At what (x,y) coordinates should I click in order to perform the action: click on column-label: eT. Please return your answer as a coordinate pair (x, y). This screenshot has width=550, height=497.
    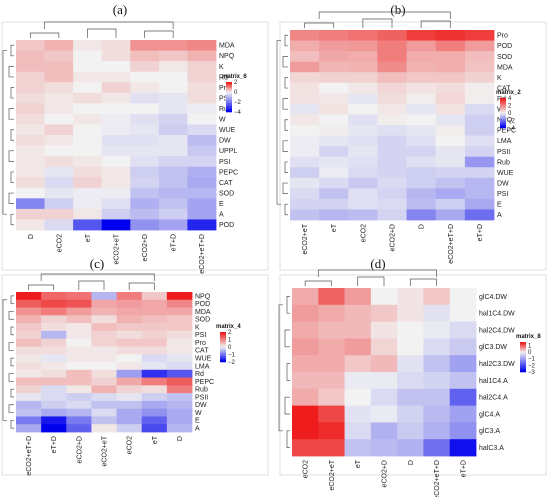
    Looking at the image, I should click on (334, 227).